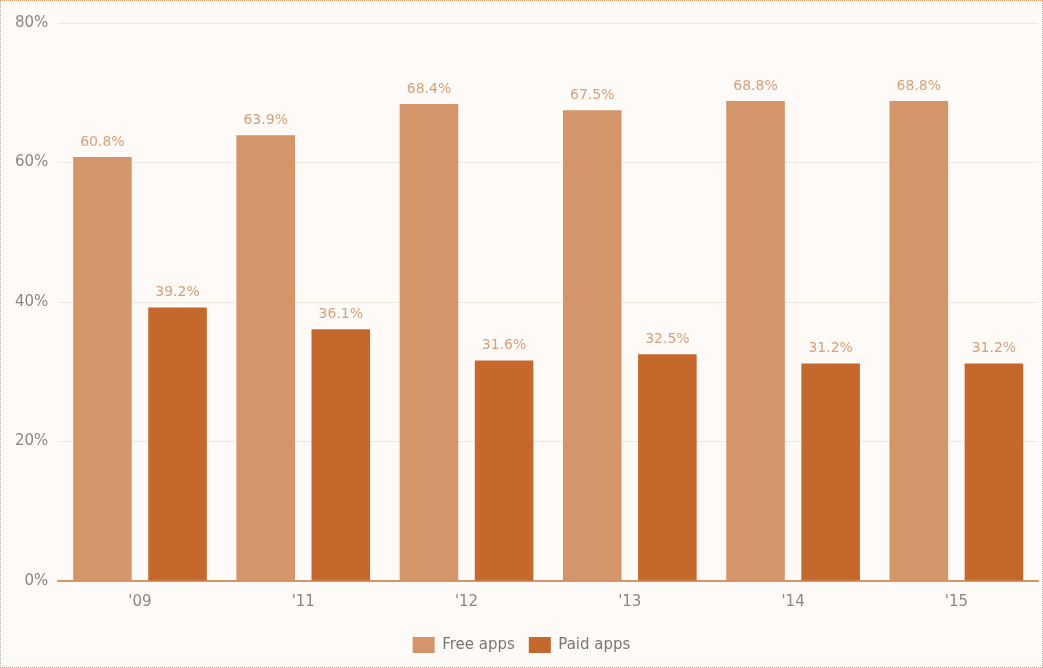 The image size is (1043, 668). I want to click on x-tick-label: '14, so click(793, 600).